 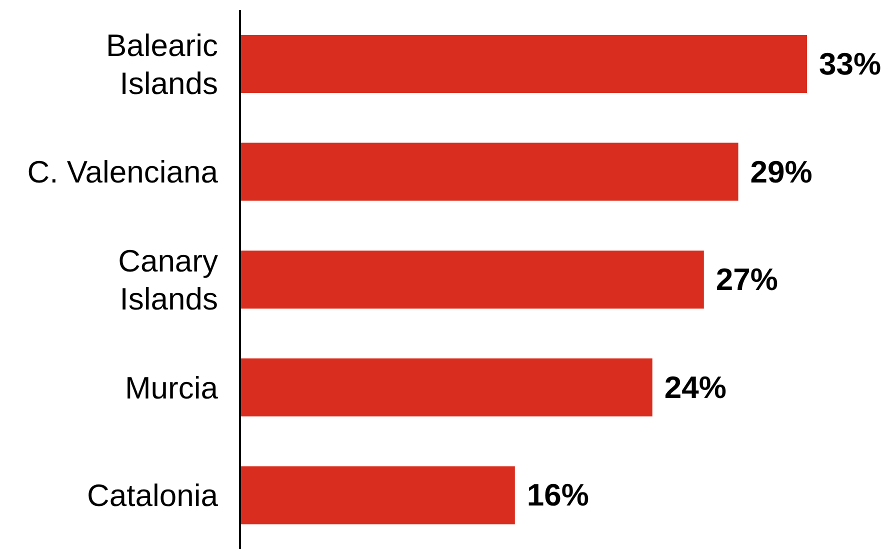 I want to click on y-tick-label: Murcia, so click(x=171, y=387).